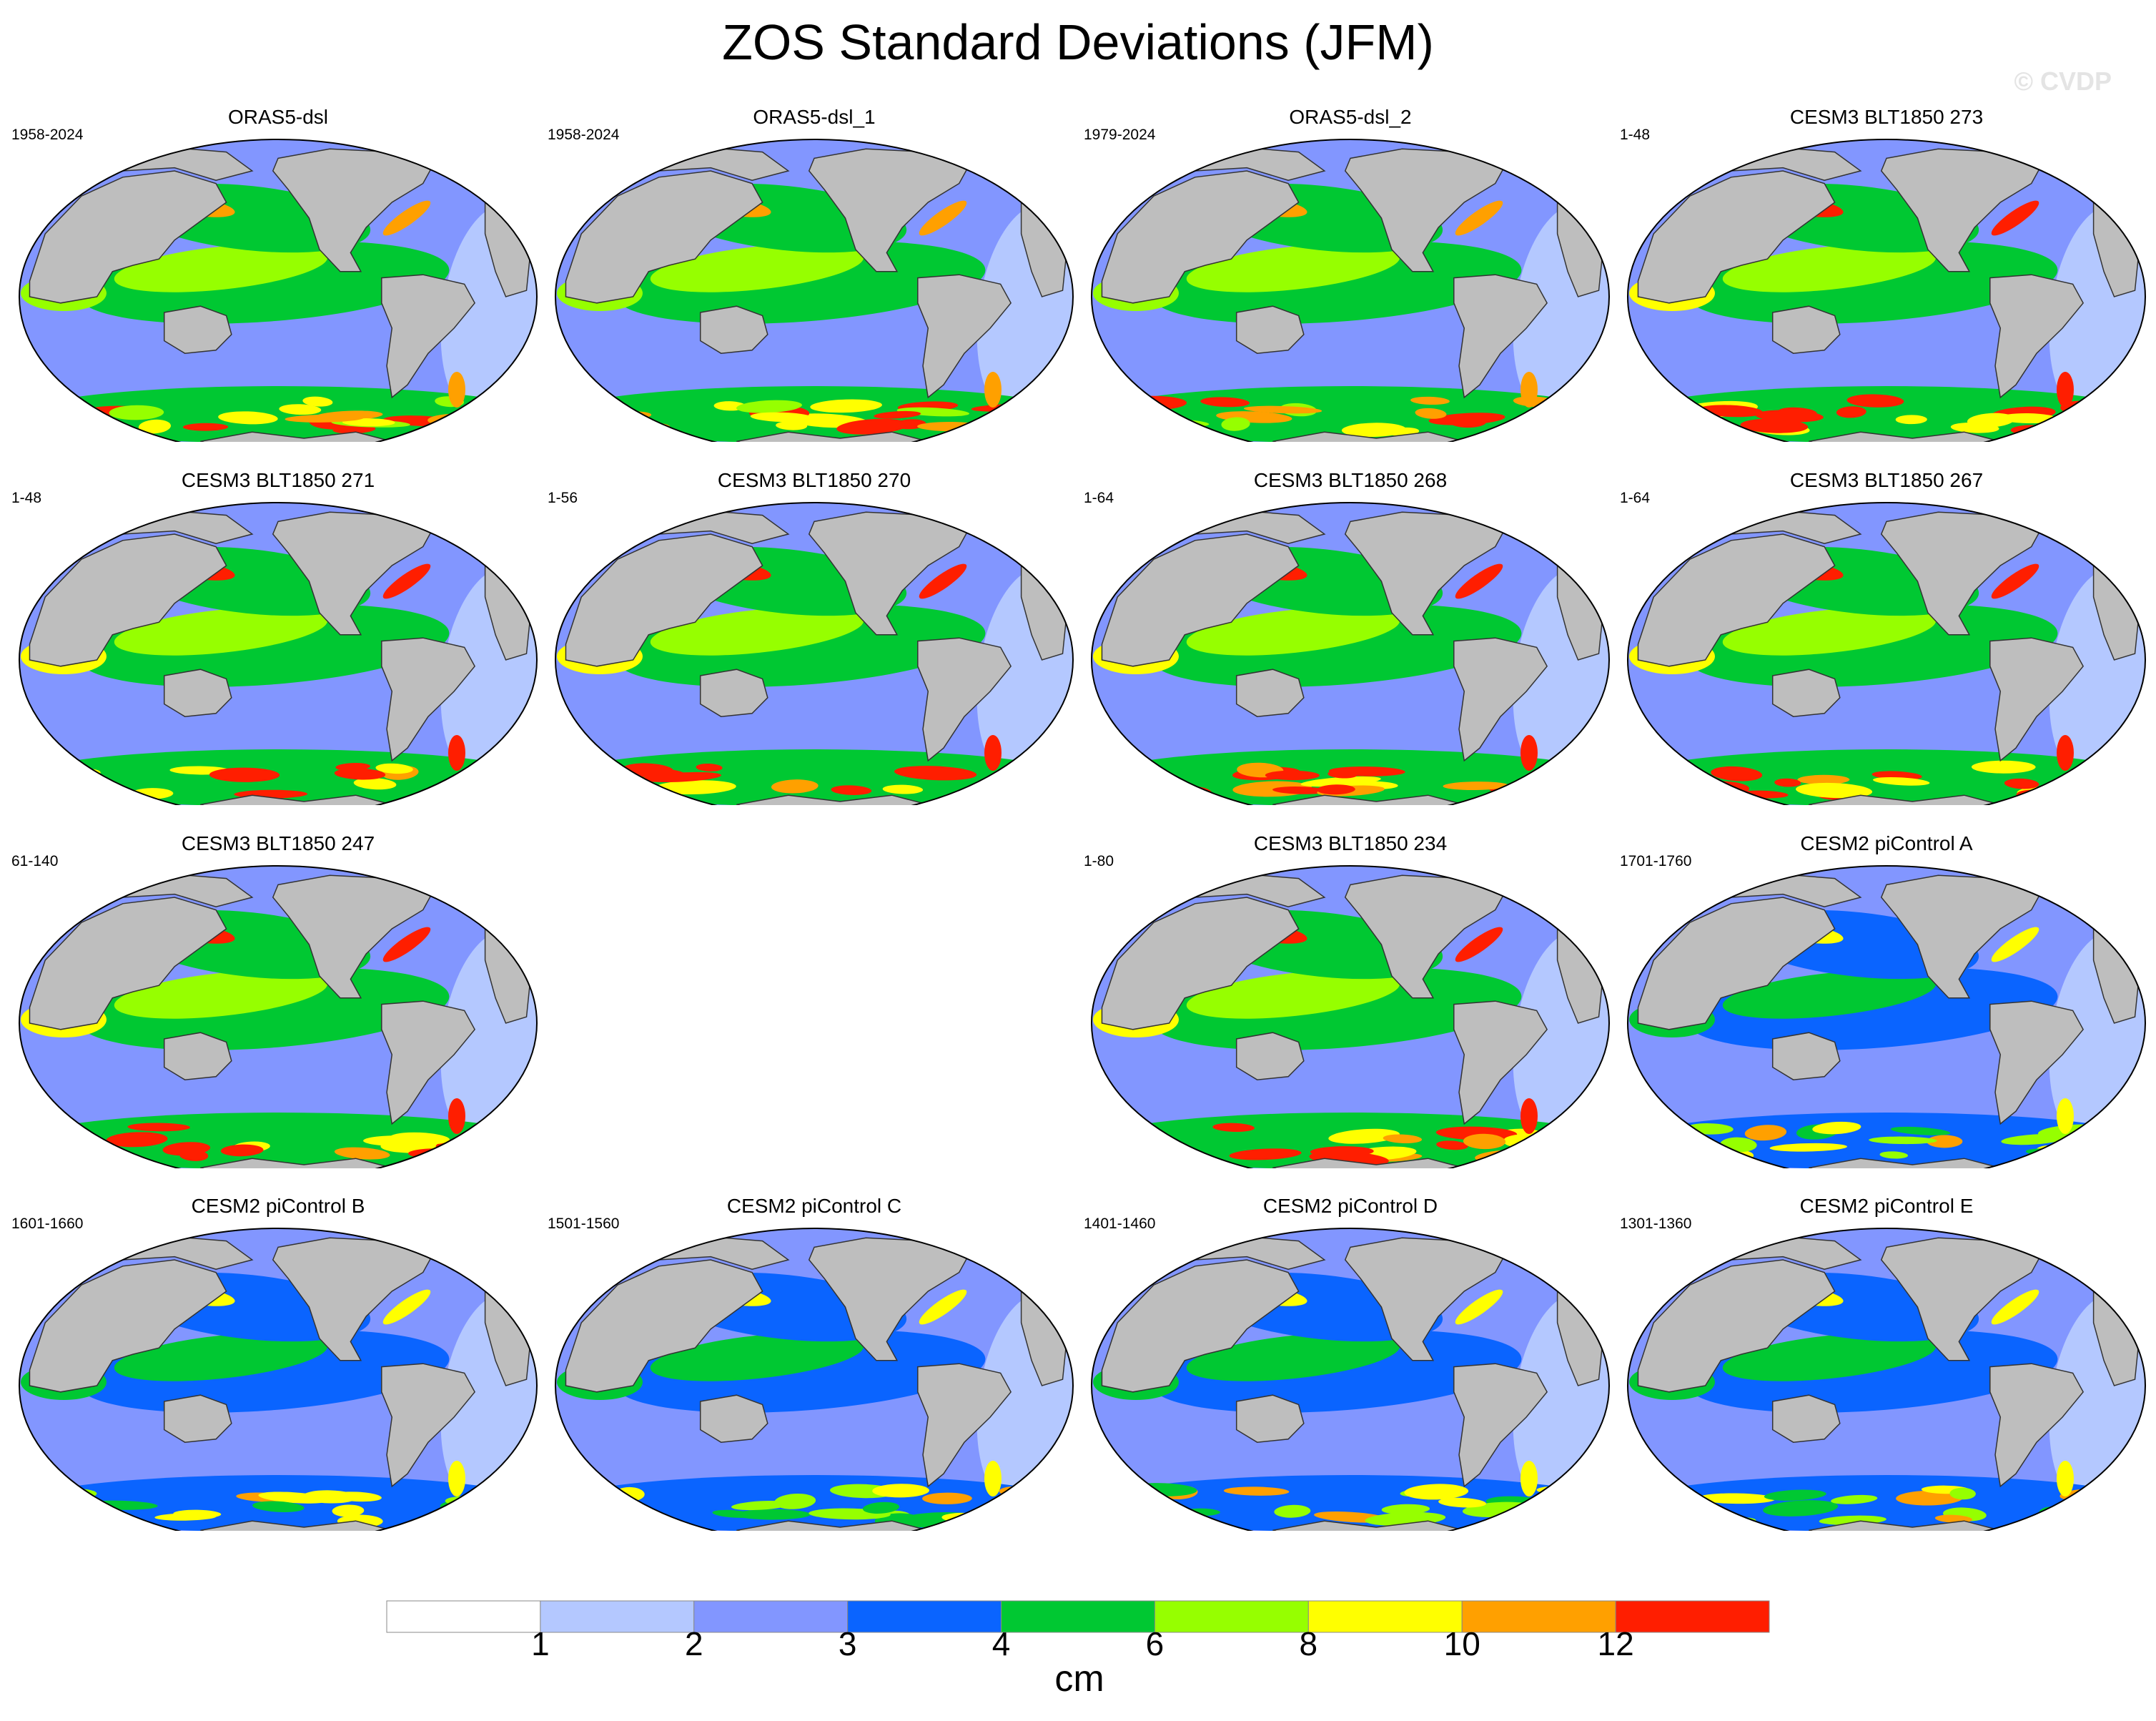  What do you see at coordinates (1350, 1206) in the screenshot?
I see `panel-title: CESM2 piControl D` at bounding box center [1350, 1206].